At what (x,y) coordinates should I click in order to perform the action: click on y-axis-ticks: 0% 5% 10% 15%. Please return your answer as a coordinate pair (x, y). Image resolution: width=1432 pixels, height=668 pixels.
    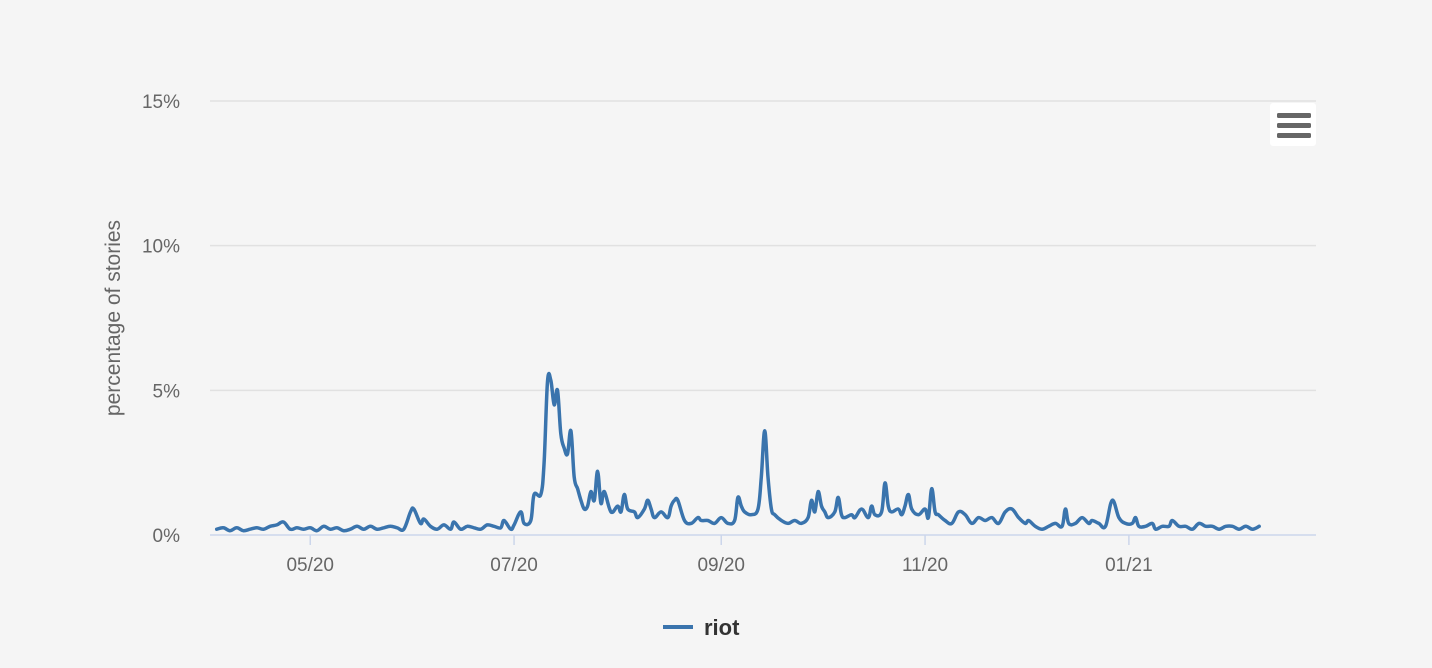
    Looking at the image, I should click on (161, 319).